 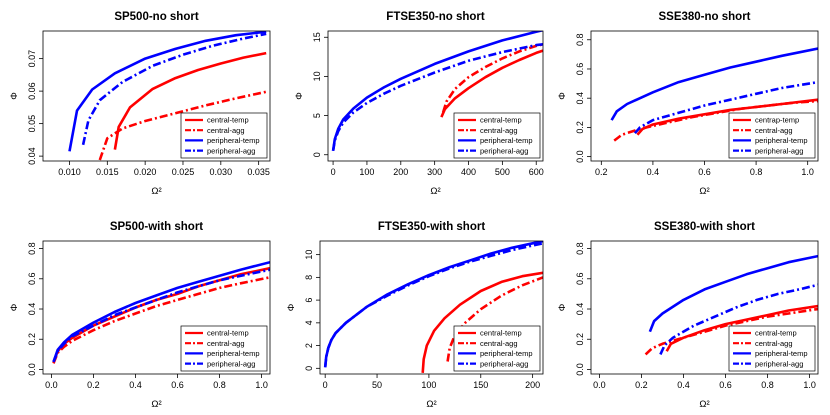 What do you see at coordinates (258, 172) in the screenshot?
I see `x-tick-label: 0.035` at bounding box center [258, 172].